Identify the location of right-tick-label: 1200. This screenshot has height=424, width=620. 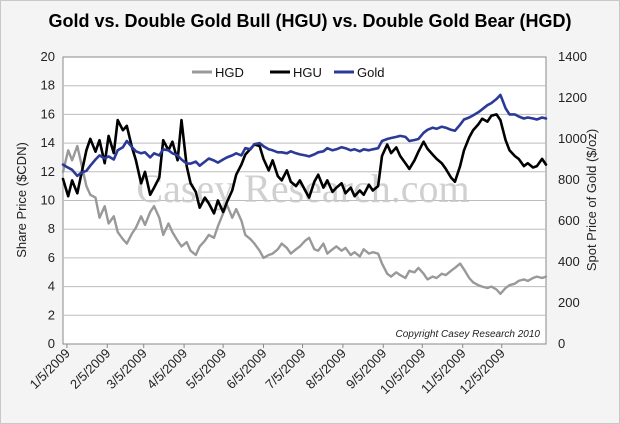
(572, 97).